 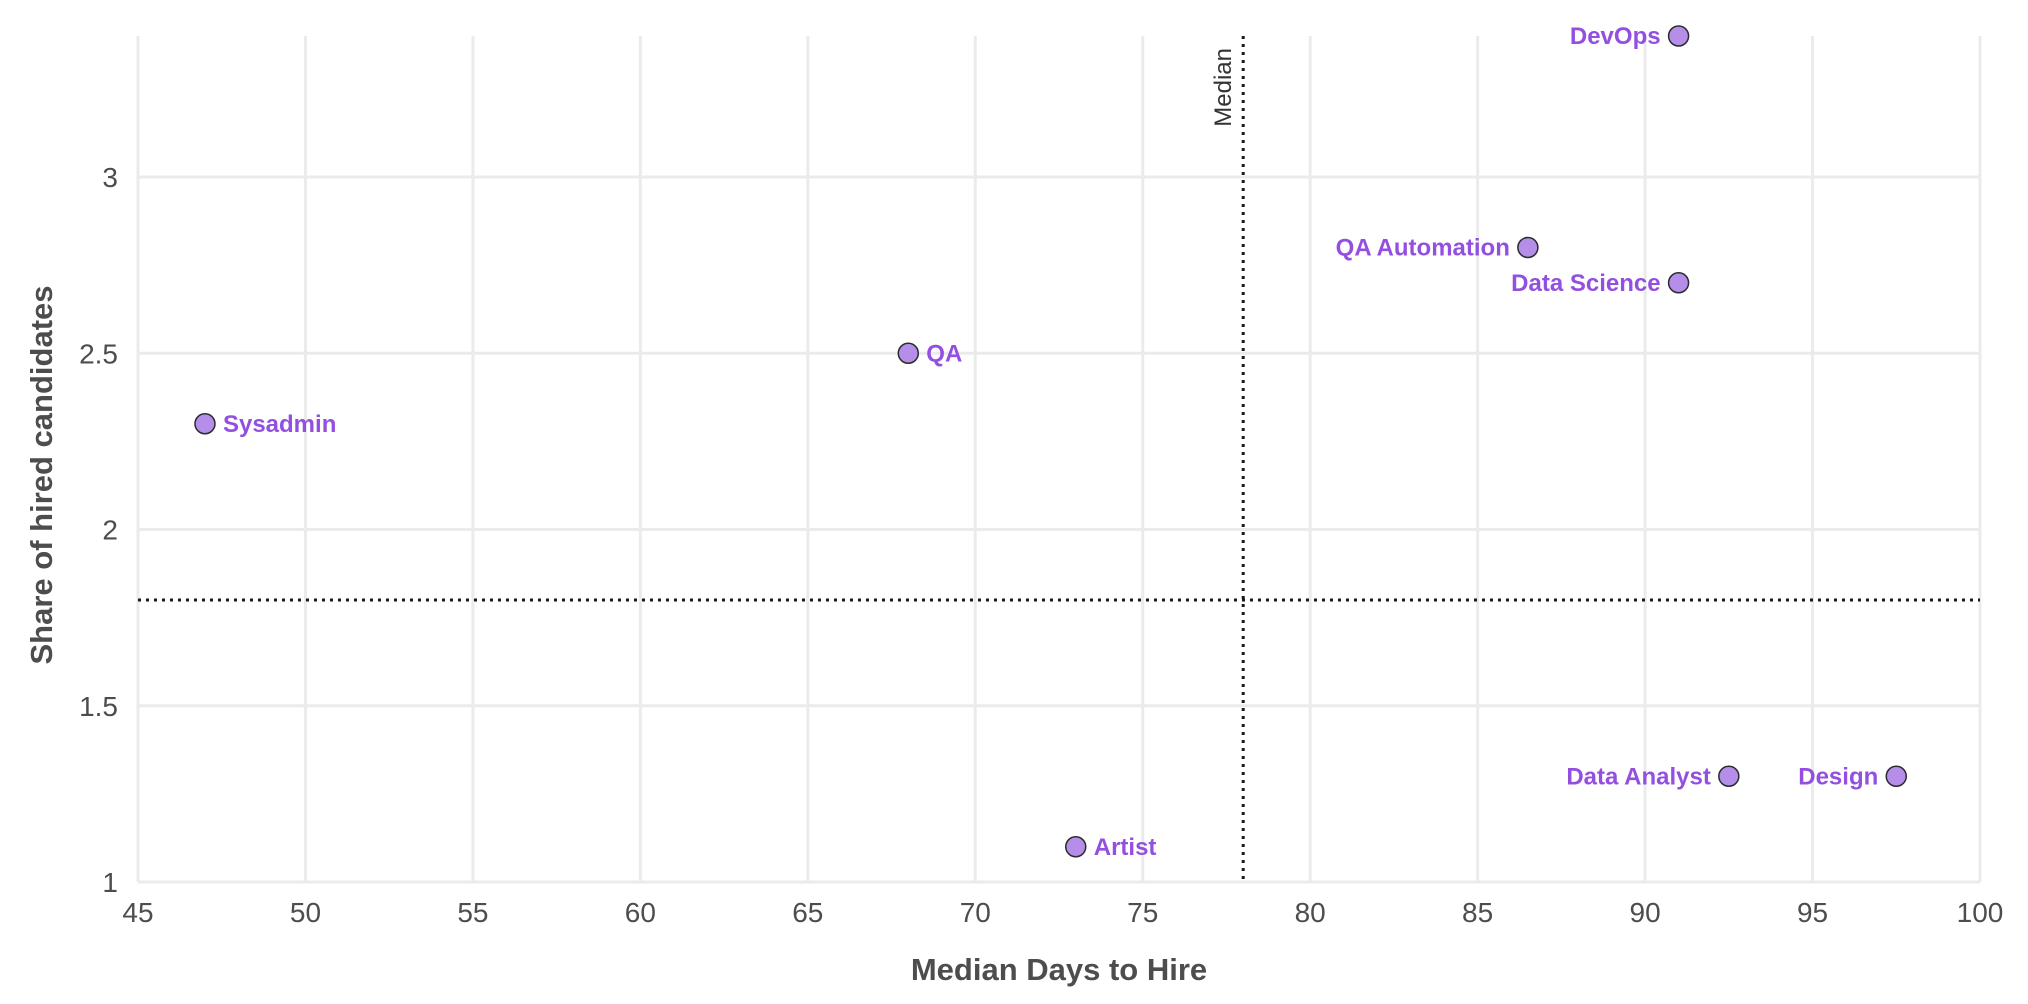 I want to click on x-tick-label: 50, so click(x=305, y=912).